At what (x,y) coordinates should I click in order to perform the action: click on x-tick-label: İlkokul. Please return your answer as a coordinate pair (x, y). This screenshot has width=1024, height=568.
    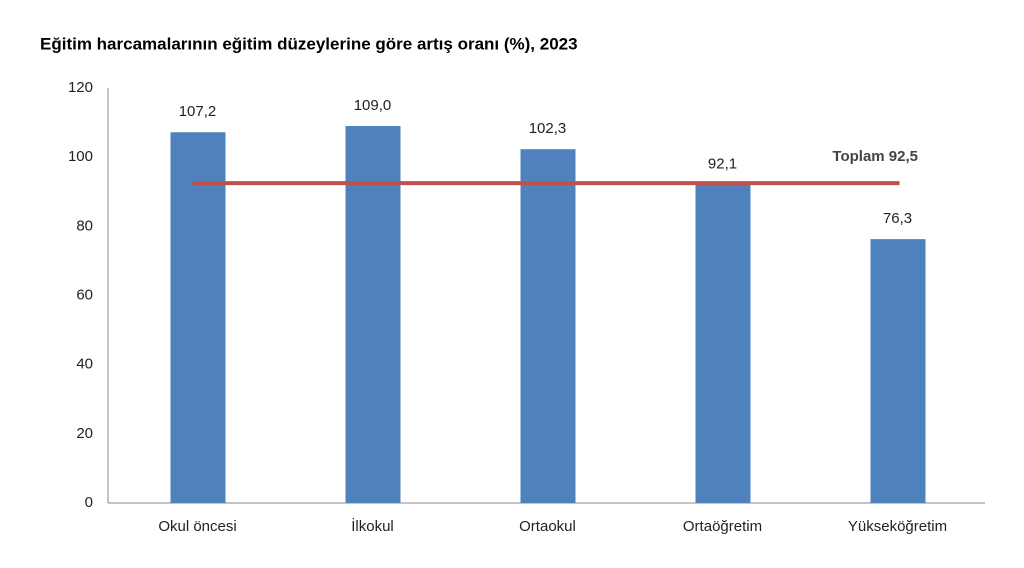
    Looking at the image, I should click on (372, 526).